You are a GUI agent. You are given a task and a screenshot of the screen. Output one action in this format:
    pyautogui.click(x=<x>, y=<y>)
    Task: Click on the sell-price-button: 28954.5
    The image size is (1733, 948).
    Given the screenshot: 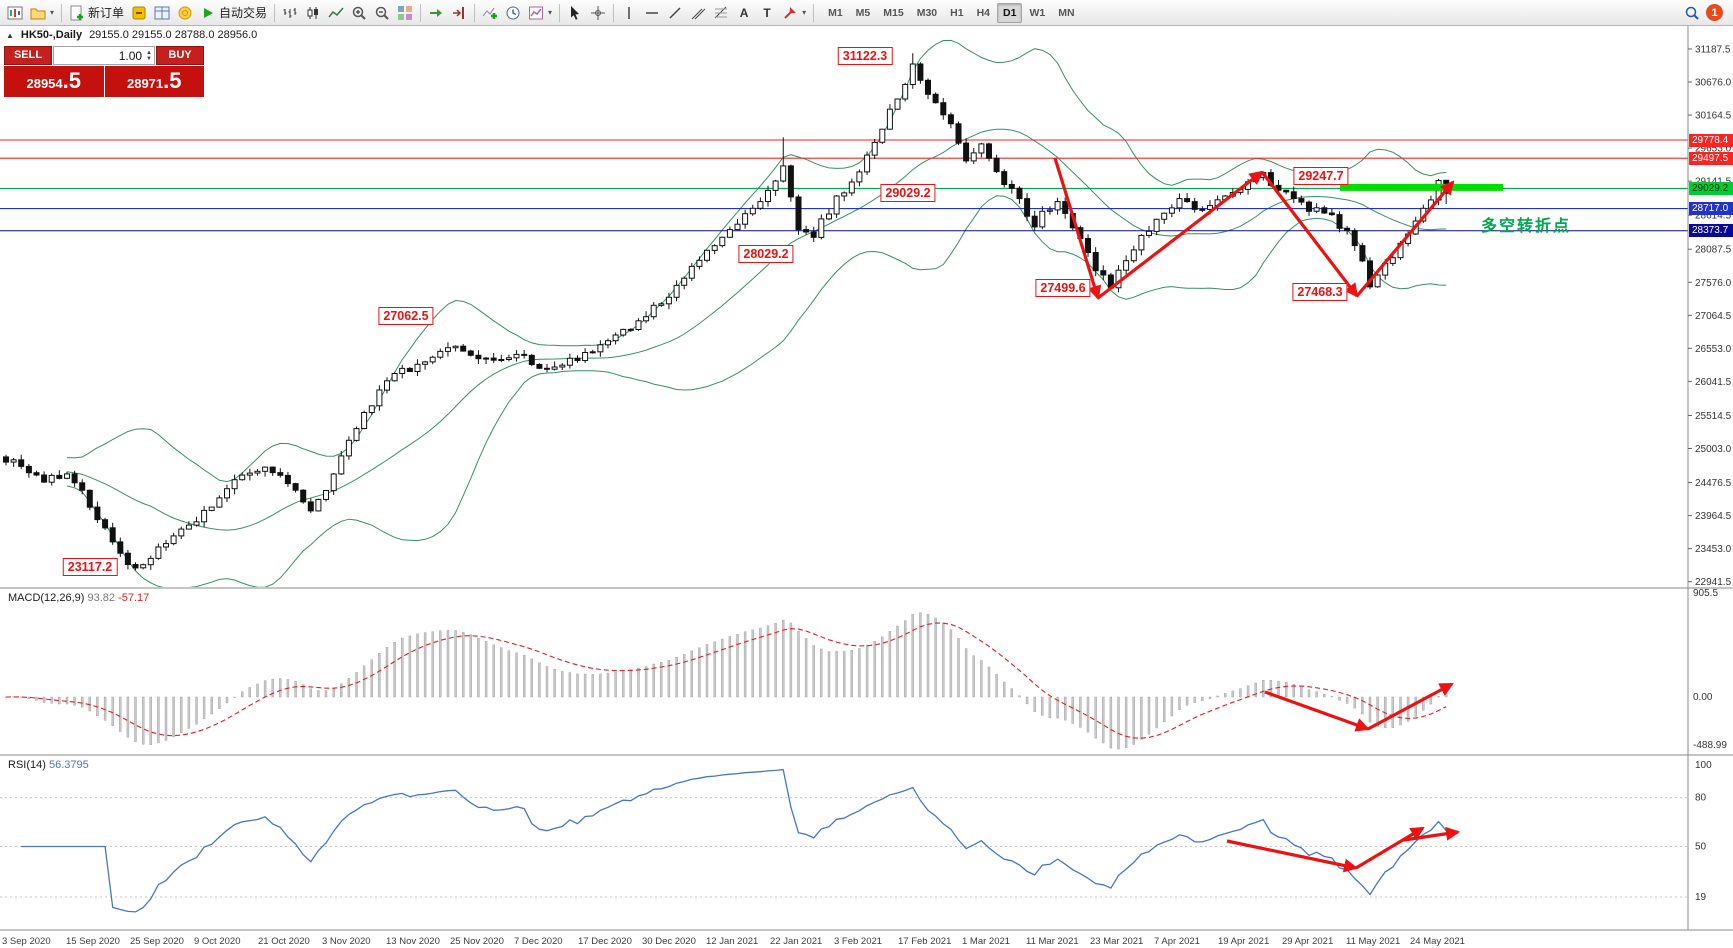 What is the action you would take?
    pyautogui.click(x=54, y=81)
    